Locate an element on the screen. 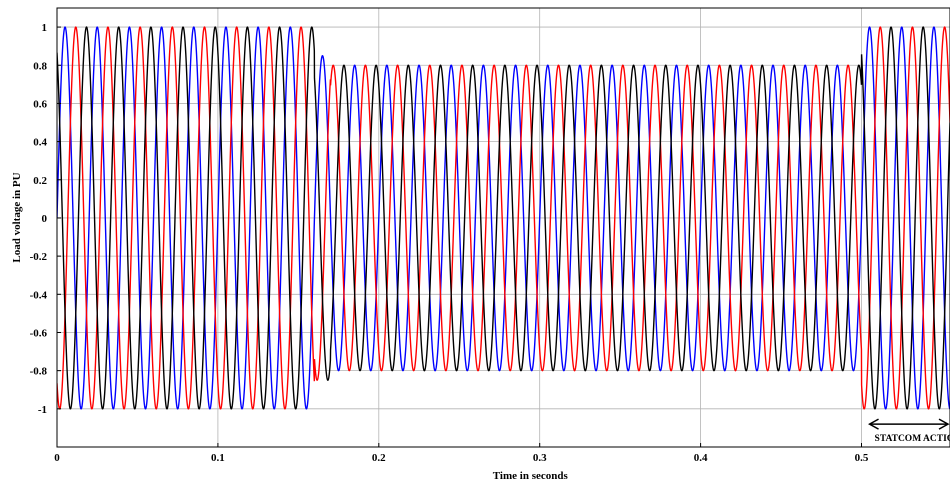  arrowhead-right-icon is located at coordinates (944, 424).